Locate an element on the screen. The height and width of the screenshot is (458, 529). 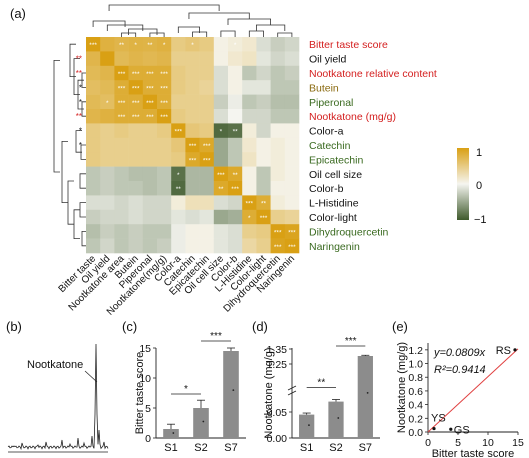
y-tick-label: 10 is located at coordinates (145, 379).